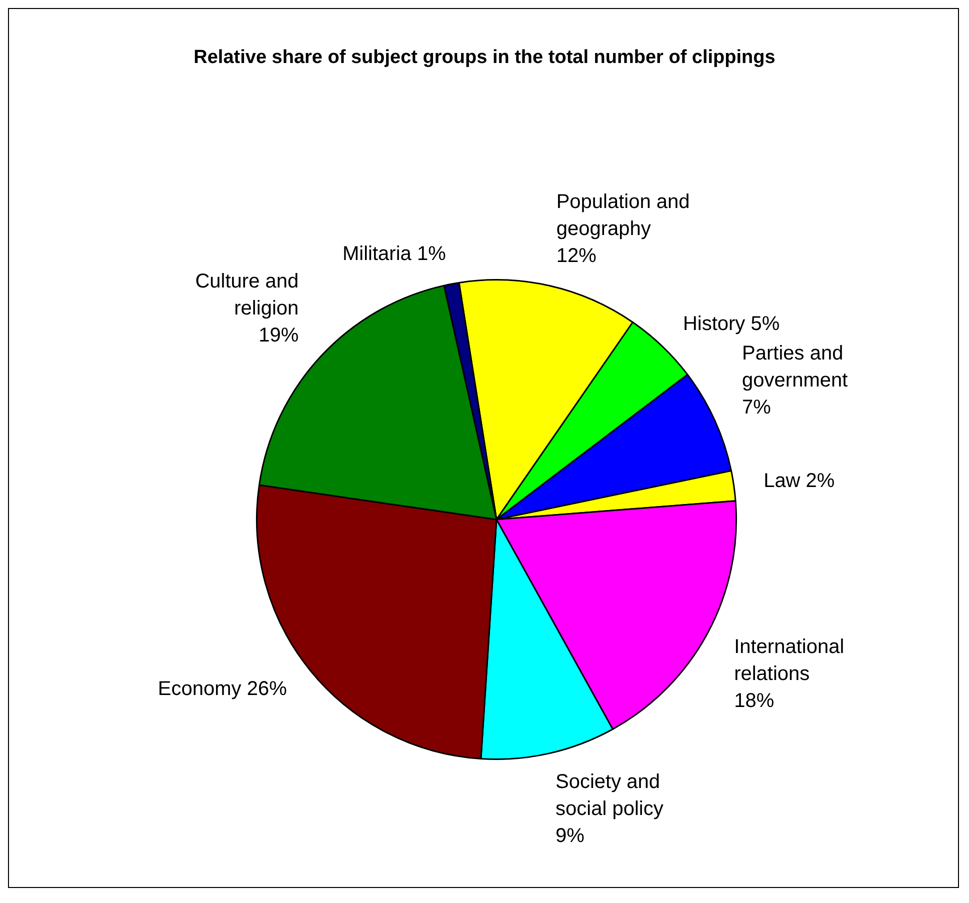 The height and width of the screenshot is (903, 969). Describe the element at coordinates (267, 689) in the screenshot. I see `data-label: 26%` at that location.